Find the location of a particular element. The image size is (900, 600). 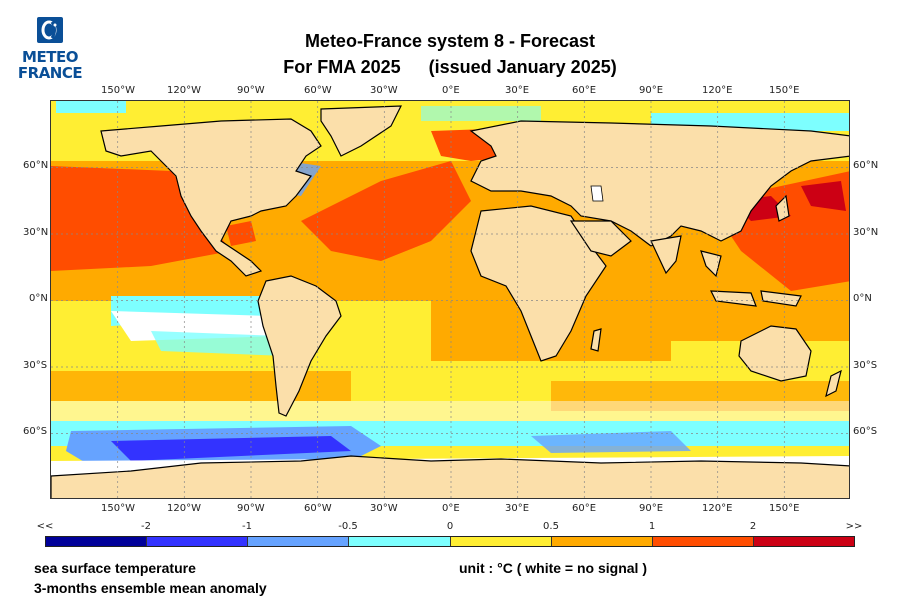

chart-title-line1: Meteo-France system 8 - Forecast is located at coordinates (450, 41).